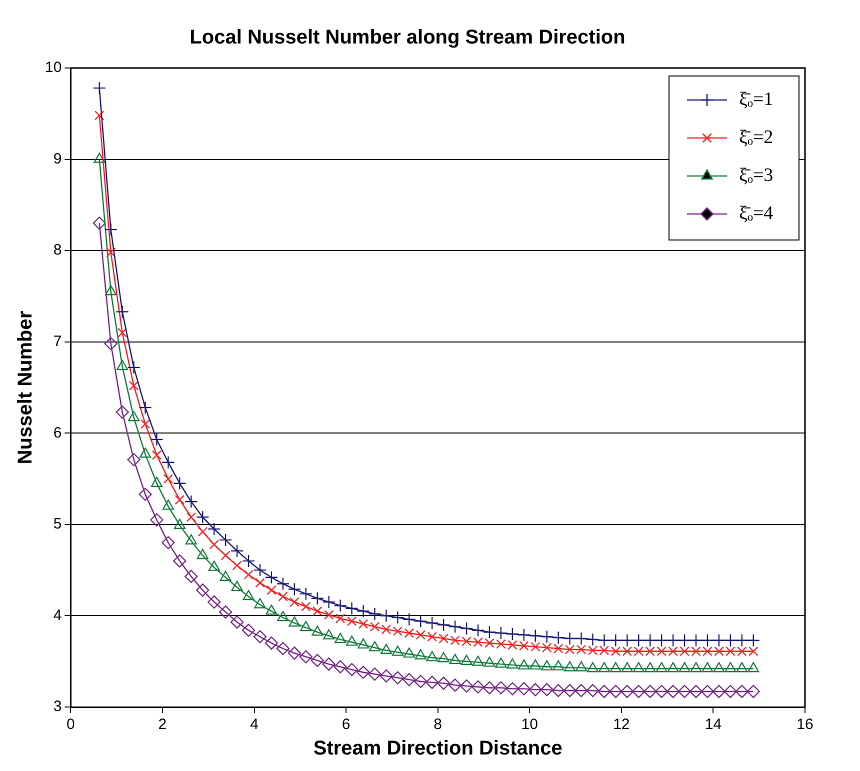 The image size is (860, 771). What do you see at coordinates (70, 725) in the screenshot?
I see `x-tick-label: 0` at bounding box center [70, 725].